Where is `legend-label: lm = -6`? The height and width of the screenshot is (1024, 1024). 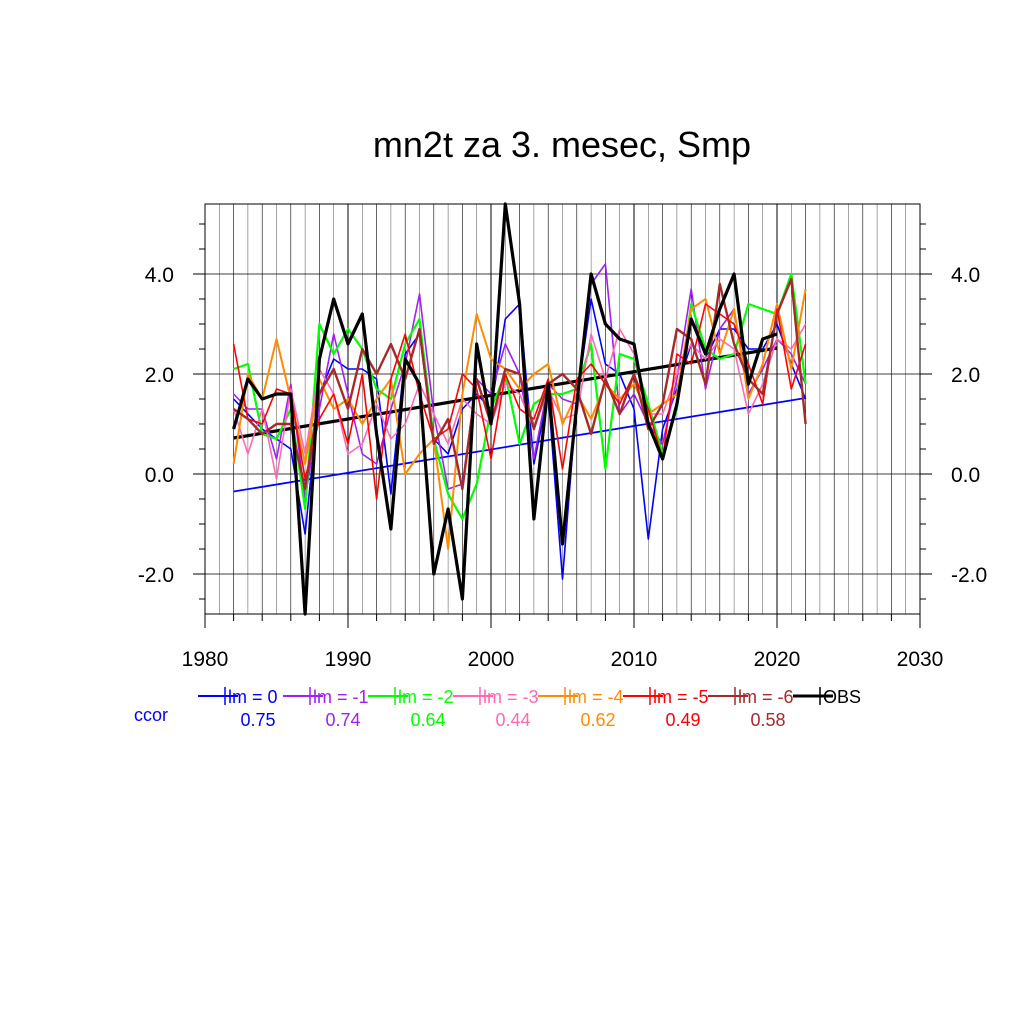 legend-label: lm = -6 is located at coordinates (766, 697).